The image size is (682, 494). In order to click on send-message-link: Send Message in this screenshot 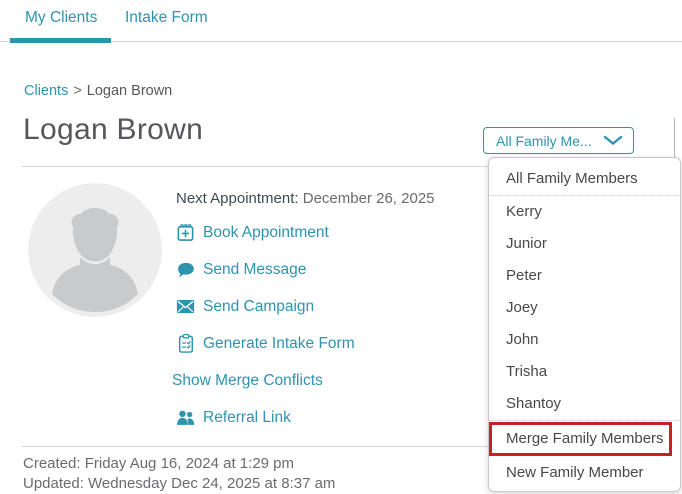, I will do `click(326, 269)`.